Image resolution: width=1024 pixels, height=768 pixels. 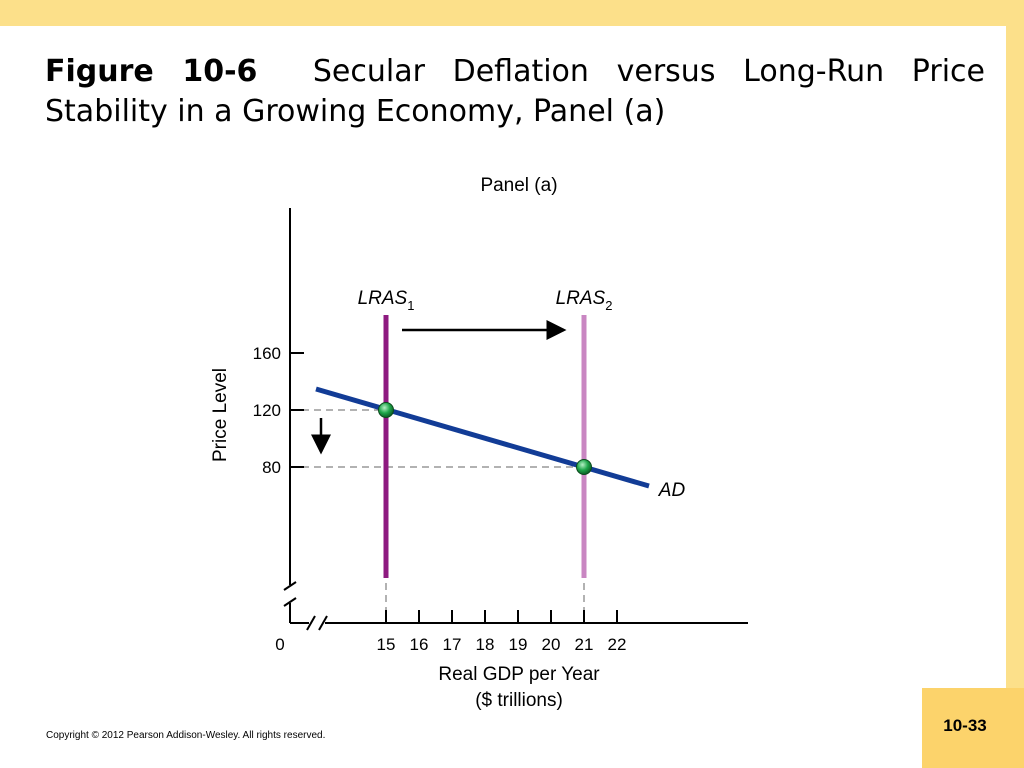 I want to click on x-origin-label: 0, so click(x=279, y=644).